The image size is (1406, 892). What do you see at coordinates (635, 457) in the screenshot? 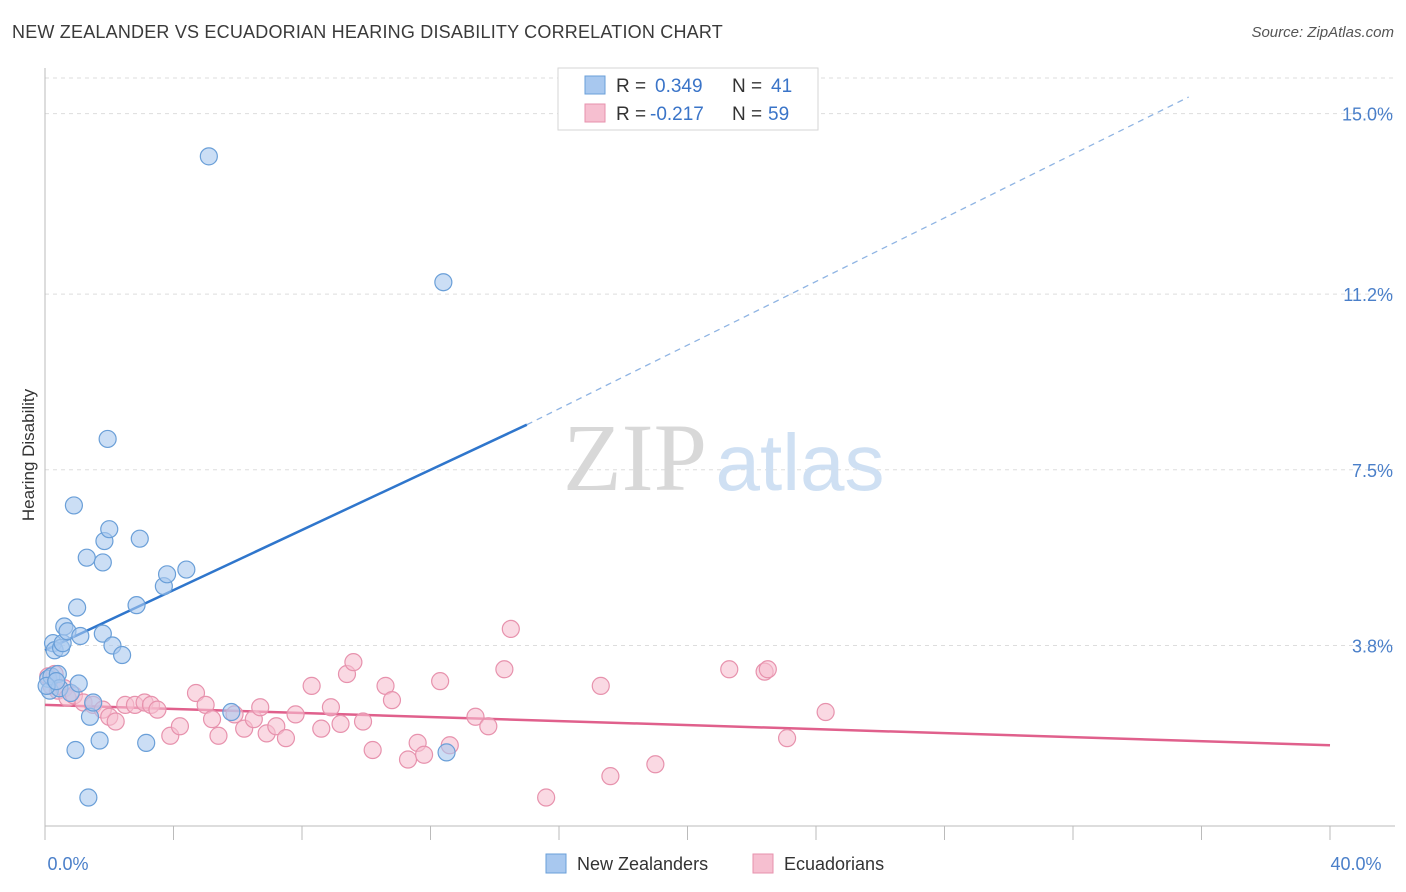
I see `watermark-zip: ZIP` at bounding box center [635, 457].